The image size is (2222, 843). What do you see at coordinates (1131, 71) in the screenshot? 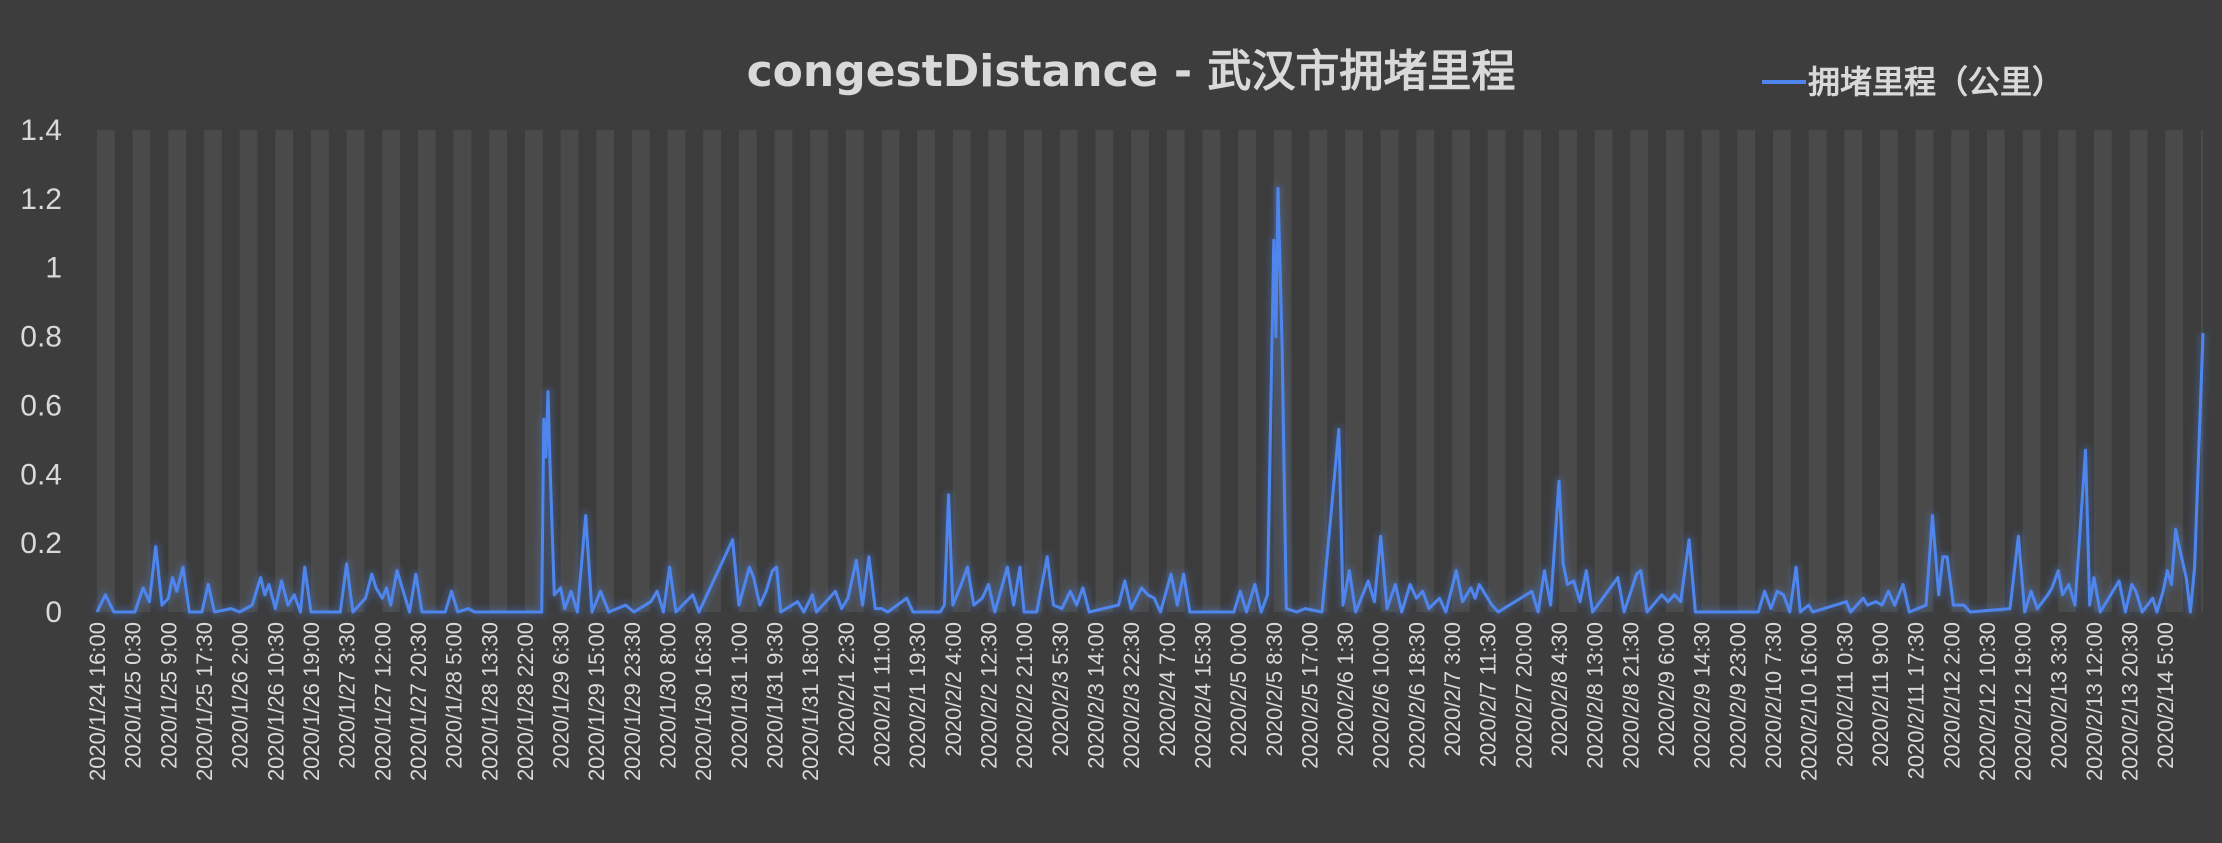
I see `chart-title: congestDistance - 武汉市拥堵里程` at bounding box center [1131, 71].